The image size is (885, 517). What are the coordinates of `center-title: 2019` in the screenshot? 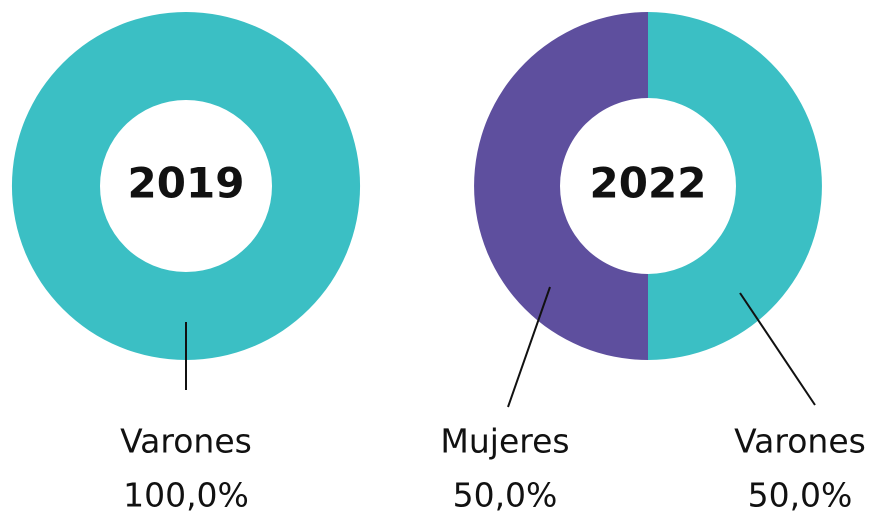 It's located at (186, 183).